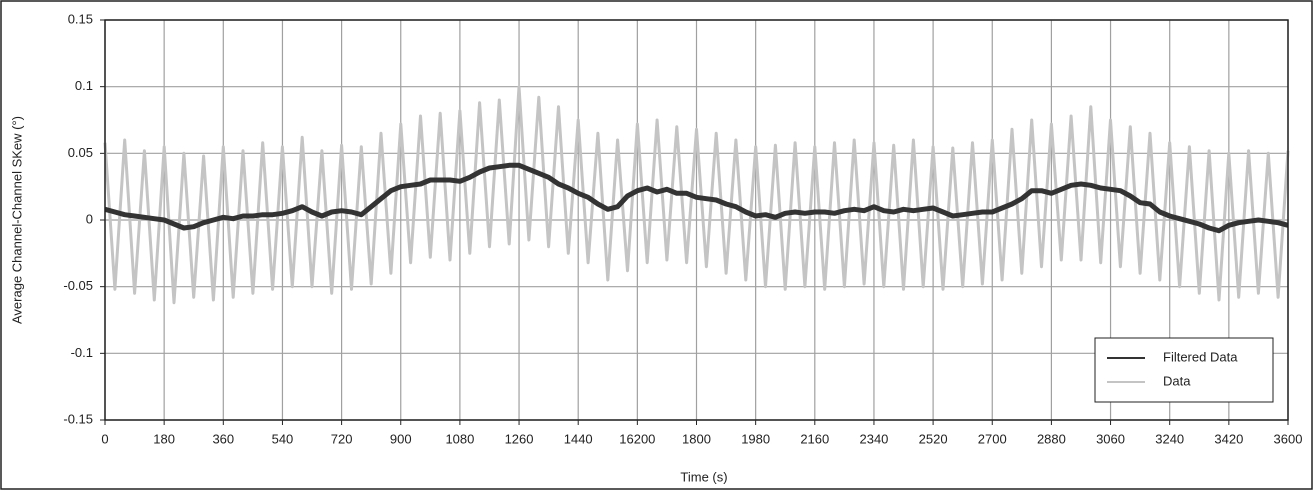  What do you see at coordinates (78, 285) in the screenshot?
I see `y-tick-label: -0.05` at bounding box center [78, 285].